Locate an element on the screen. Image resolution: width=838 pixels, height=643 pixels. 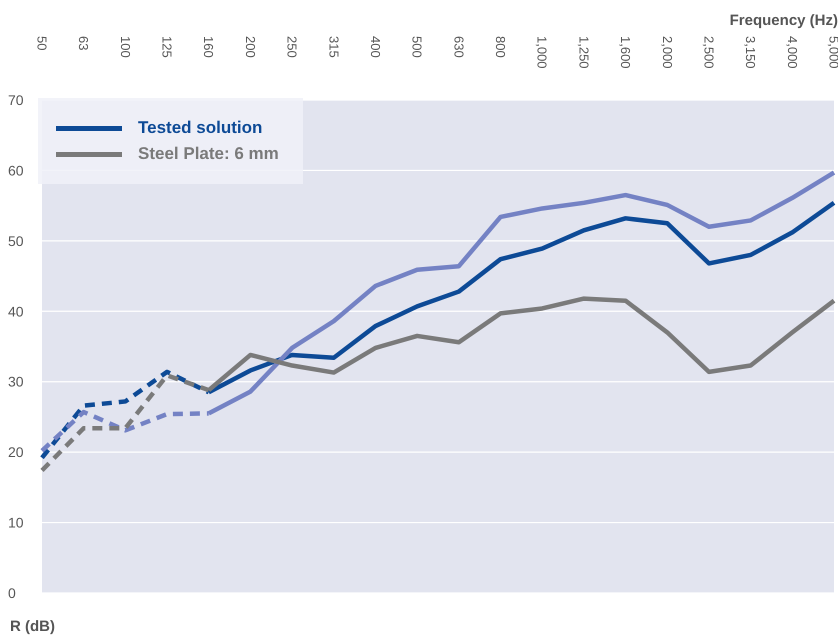
x-tick-label: 2,000 is located at coordinates (667, 52).